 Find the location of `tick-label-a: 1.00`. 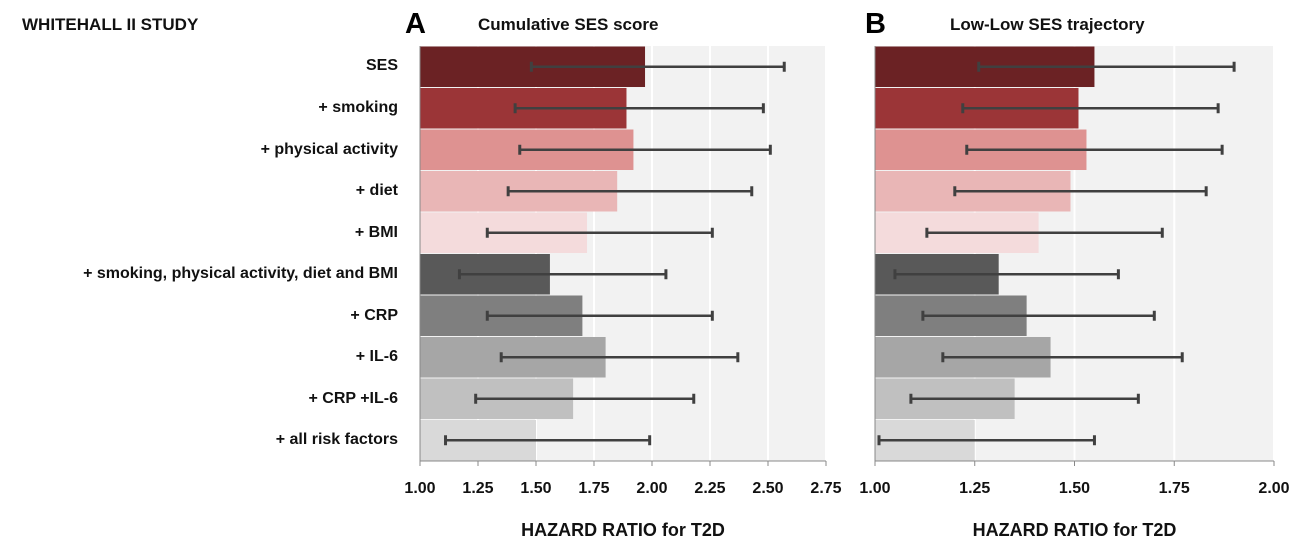

tick-label-a: 1.00 is located at coordinates (419, 488).